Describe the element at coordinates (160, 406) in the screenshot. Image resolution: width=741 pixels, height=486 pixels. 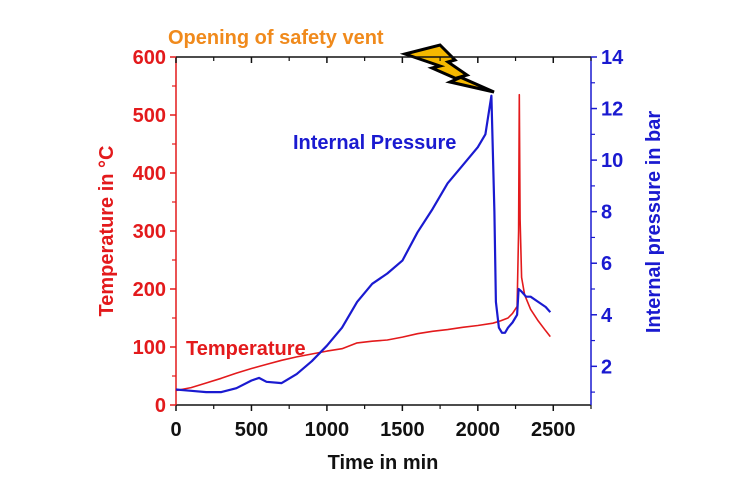
I see `y-left-tick-label: 0` at that location.